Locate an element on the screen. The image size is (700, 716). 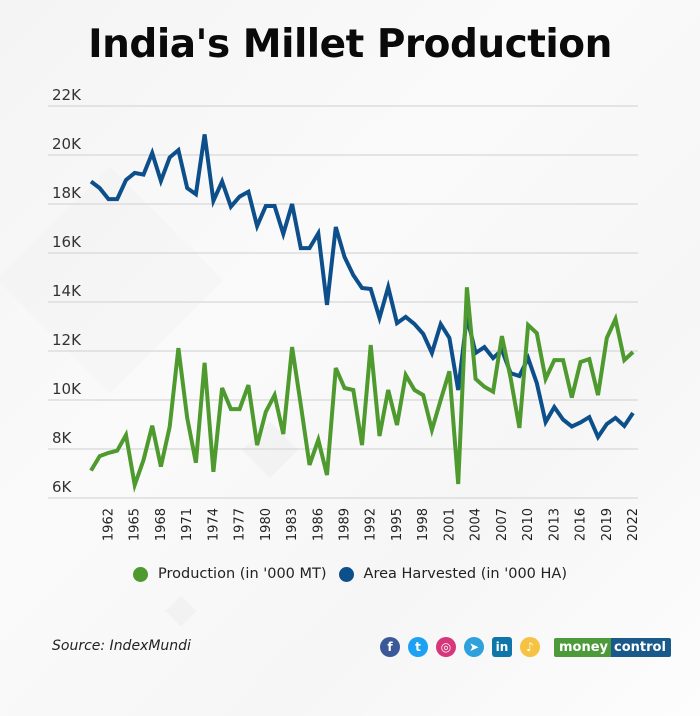
x-tick-label: 1974 is located at coordinates (213, 524).